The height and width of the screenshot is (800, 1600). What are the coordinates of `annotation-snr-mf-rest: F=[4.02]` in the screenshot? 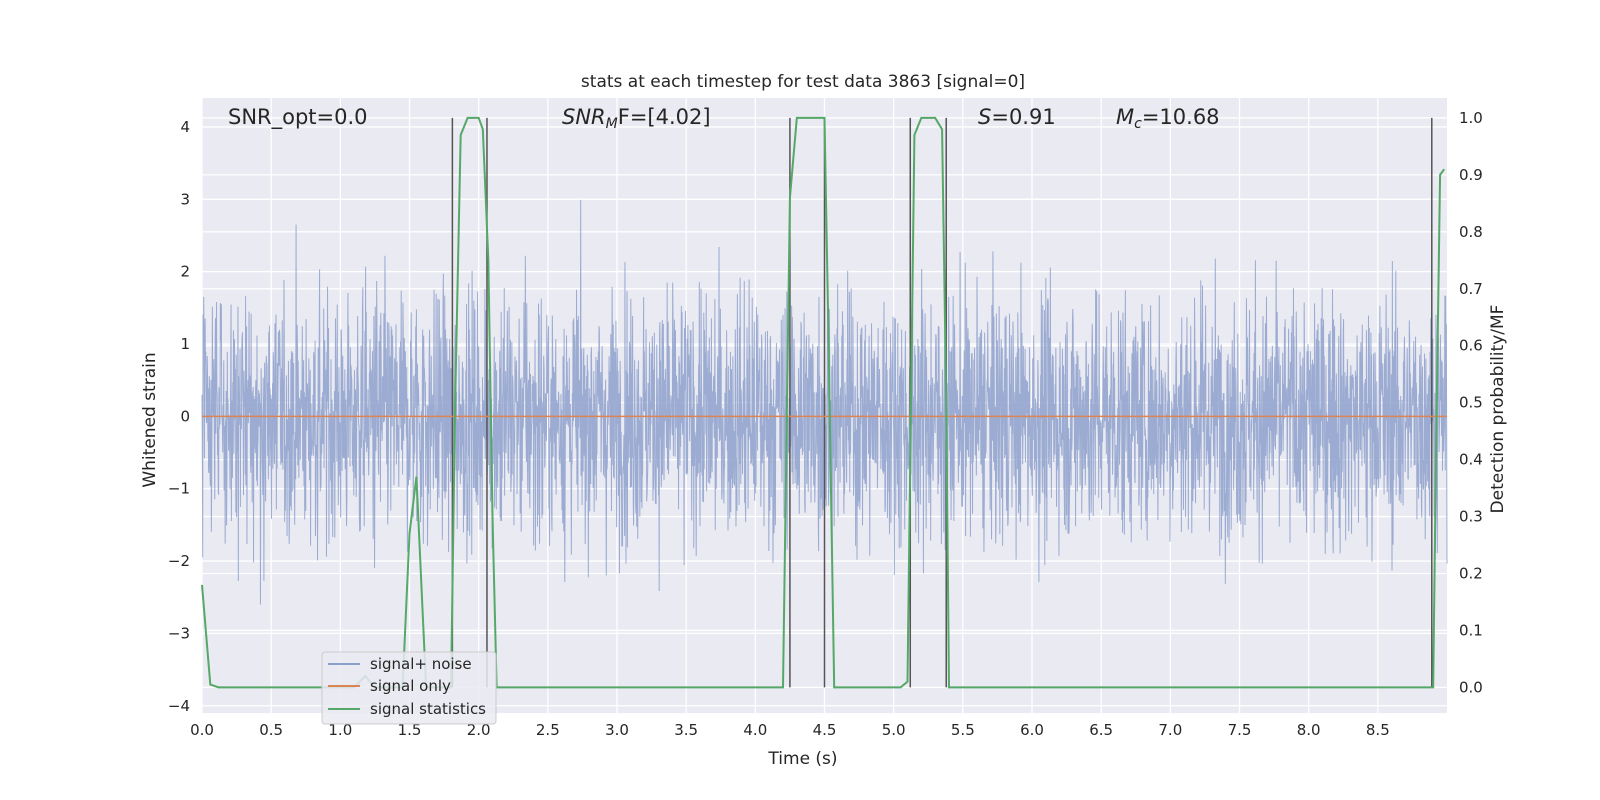 It's located at (664, 117).